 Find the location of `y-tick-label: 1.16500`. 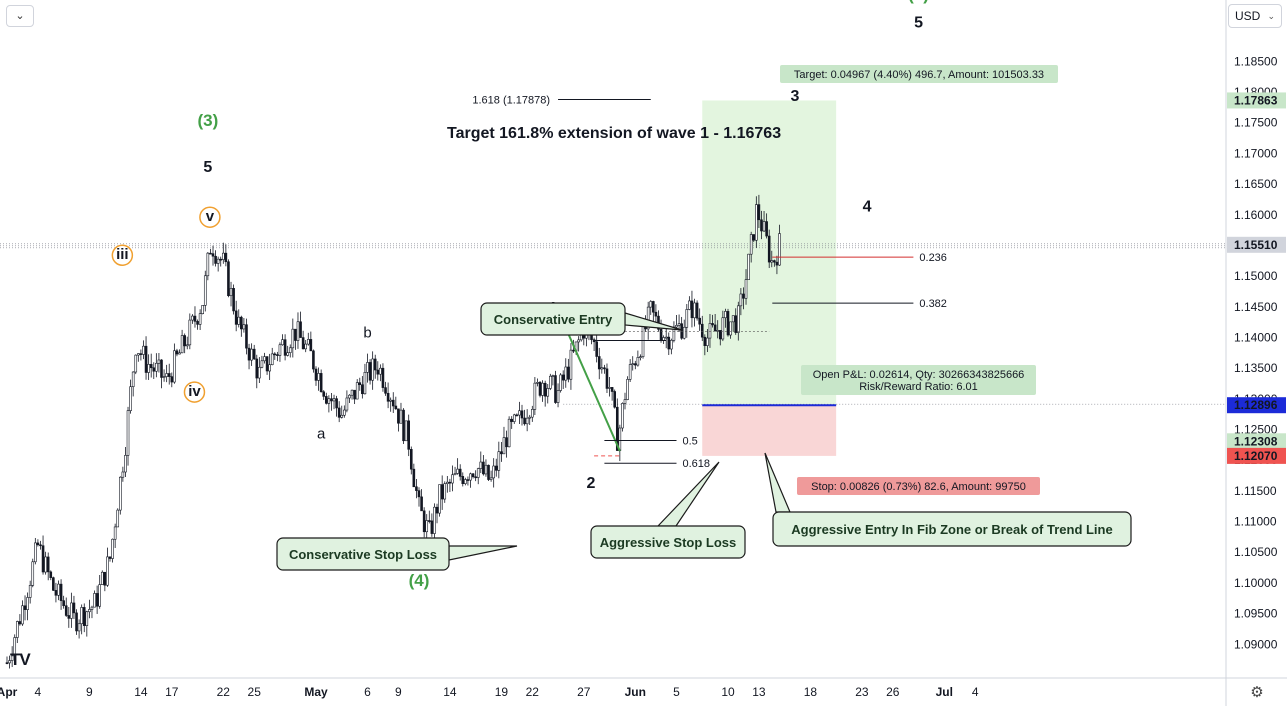

y-tick-label: 1.16500 is located at coordinates (1256, 184).